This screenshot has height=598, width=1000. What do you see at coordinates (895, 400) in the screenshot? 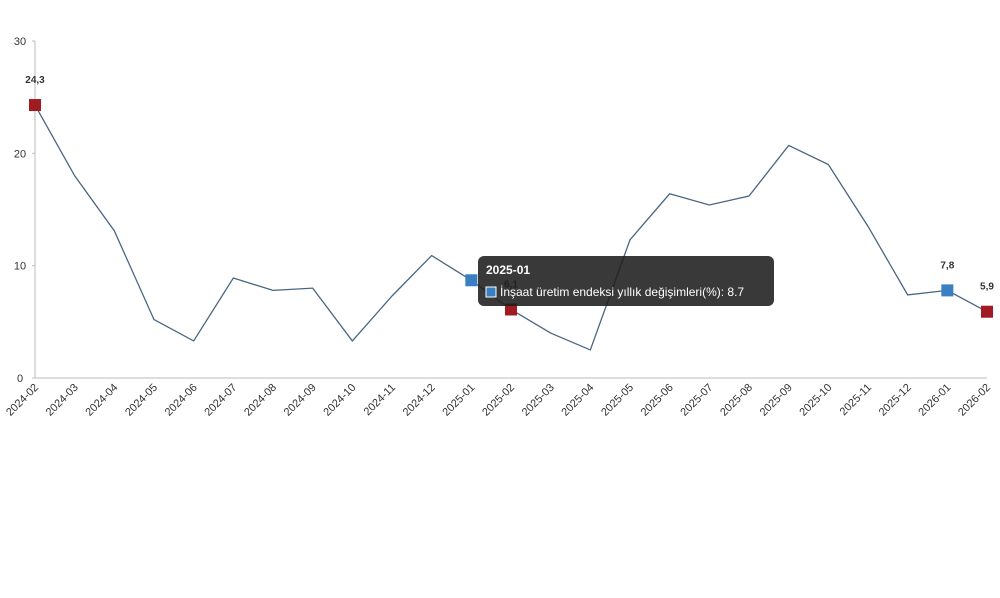
I see `x-tick-label: 2025-12` at bounding box center [895, 400].